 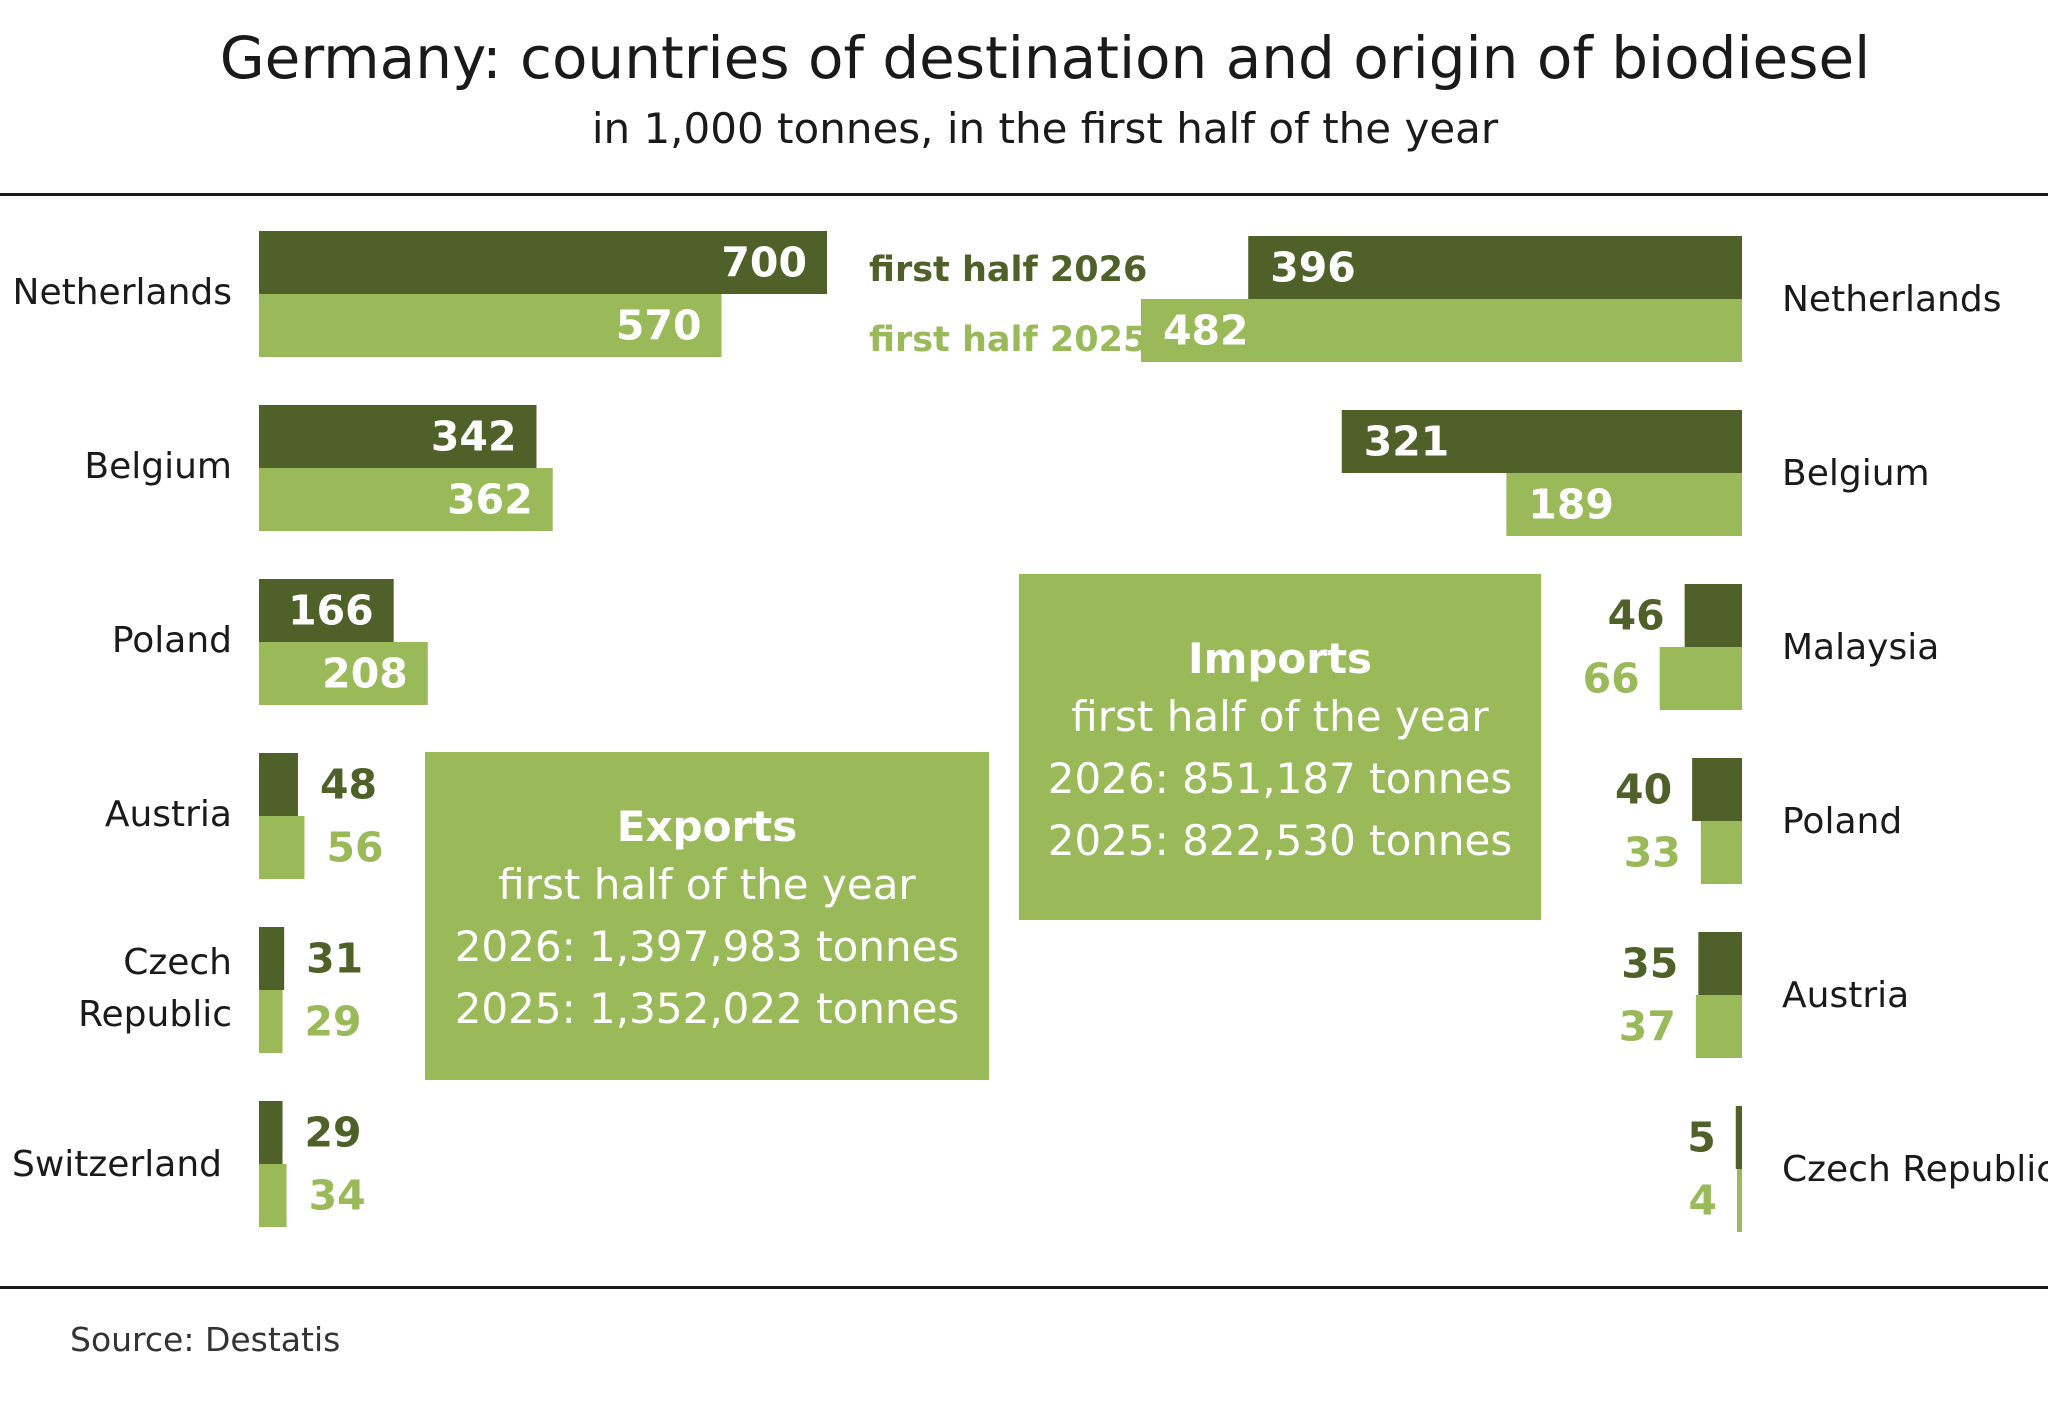 I want to click on imports-box-2026: 2026: 851,187 tonnes, so click(x=1280, y=778).